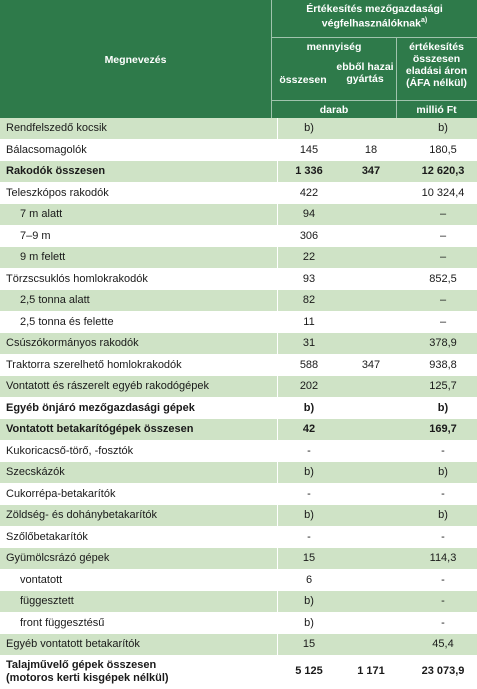  I want to click on row-label: Cukorrépa-betakarítók, so click(139, 494).